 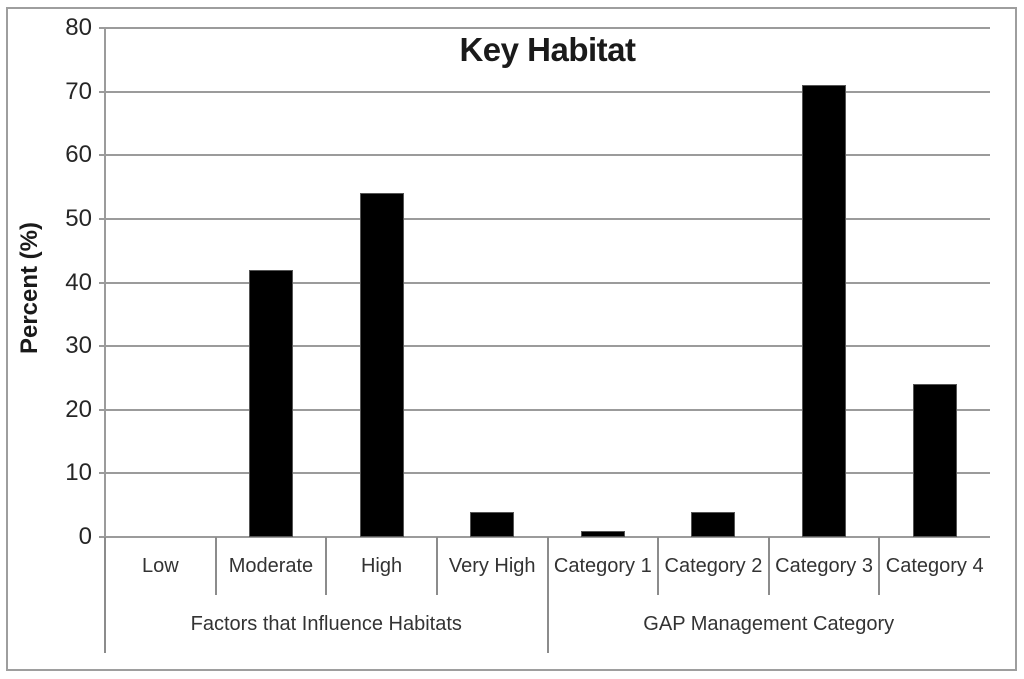 What do you see at coordinates (271, 566) in the screenshot?
I see `category-label-moderate: Moderate` at bounding box center [271, 566].